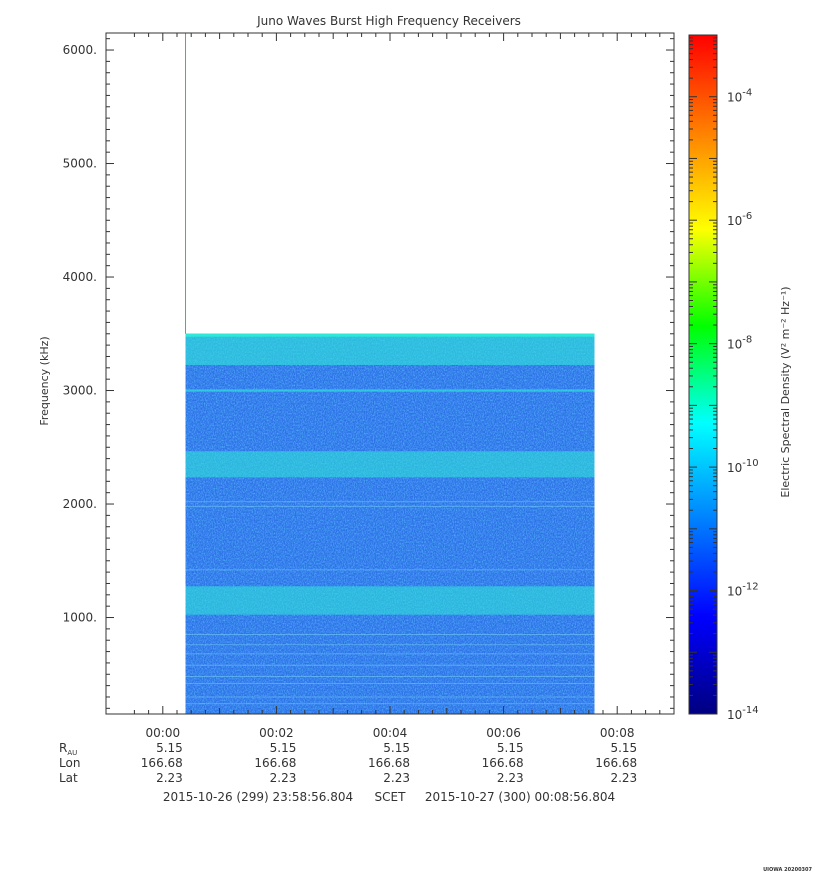 The height and width of the screenshot is (880, 815). Describe the element at coordinates (703, 374) in the screenshot. I see `colorbar` at that location.